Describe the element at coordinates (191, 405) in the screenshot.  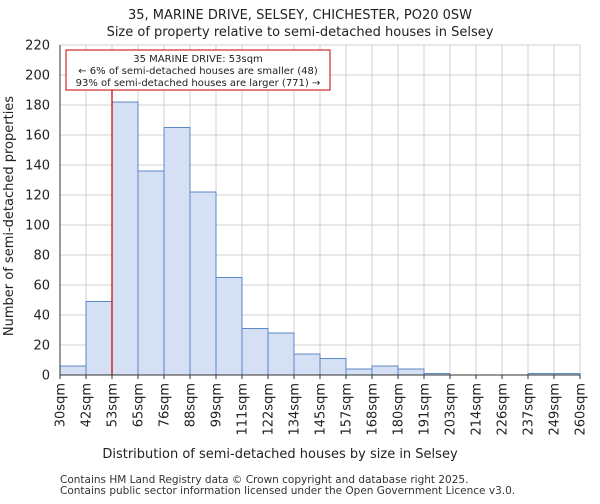
I see `x-tick-label: 88sqm` at that location.